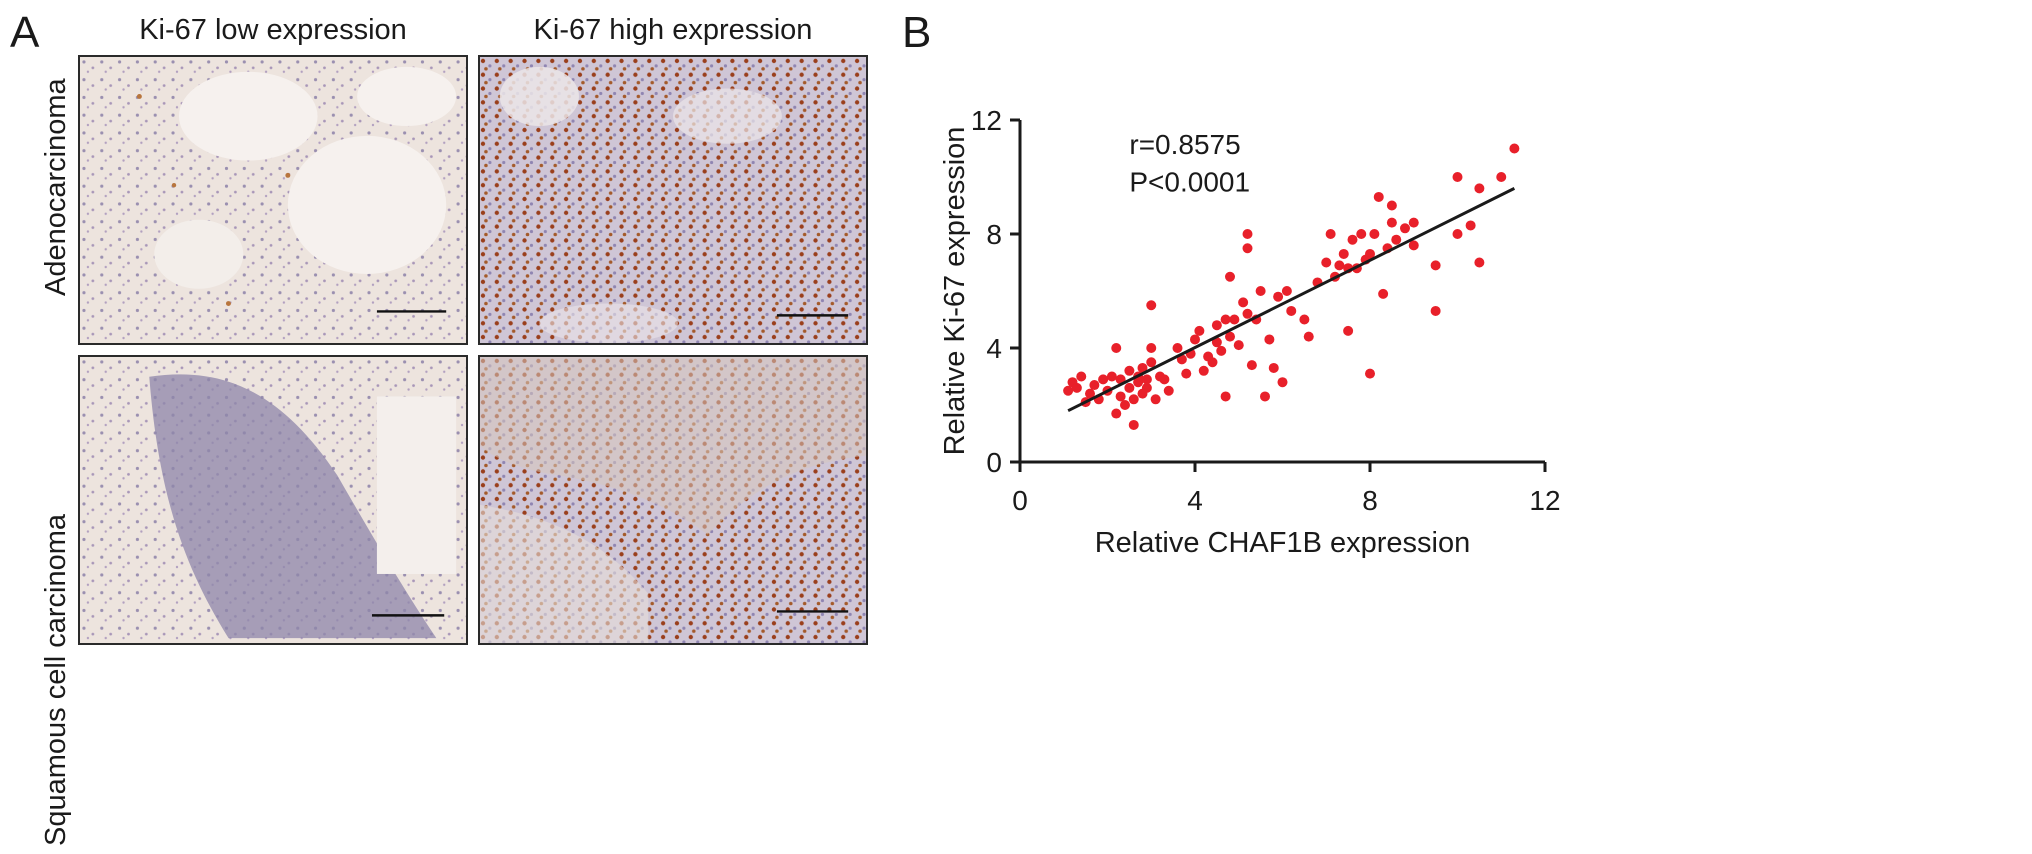 Image resolution: width=2032 pixels, height=854 pixels. Describe the element at coordinates (673, 200) in the screenshot. I see `micrograph-adeno-high` at that location.